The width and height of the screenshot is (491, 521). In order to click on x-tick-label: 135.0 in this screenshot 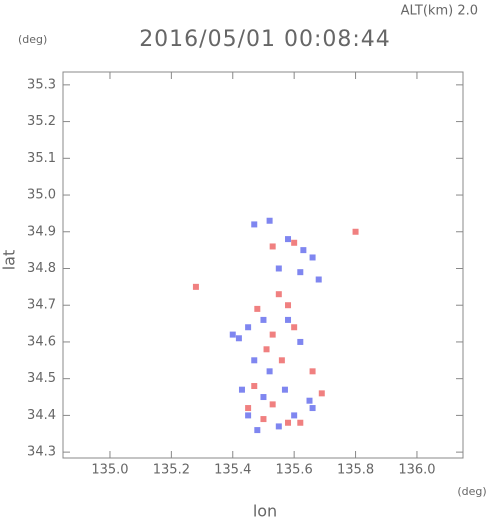, I will do `click(109, 470)`.